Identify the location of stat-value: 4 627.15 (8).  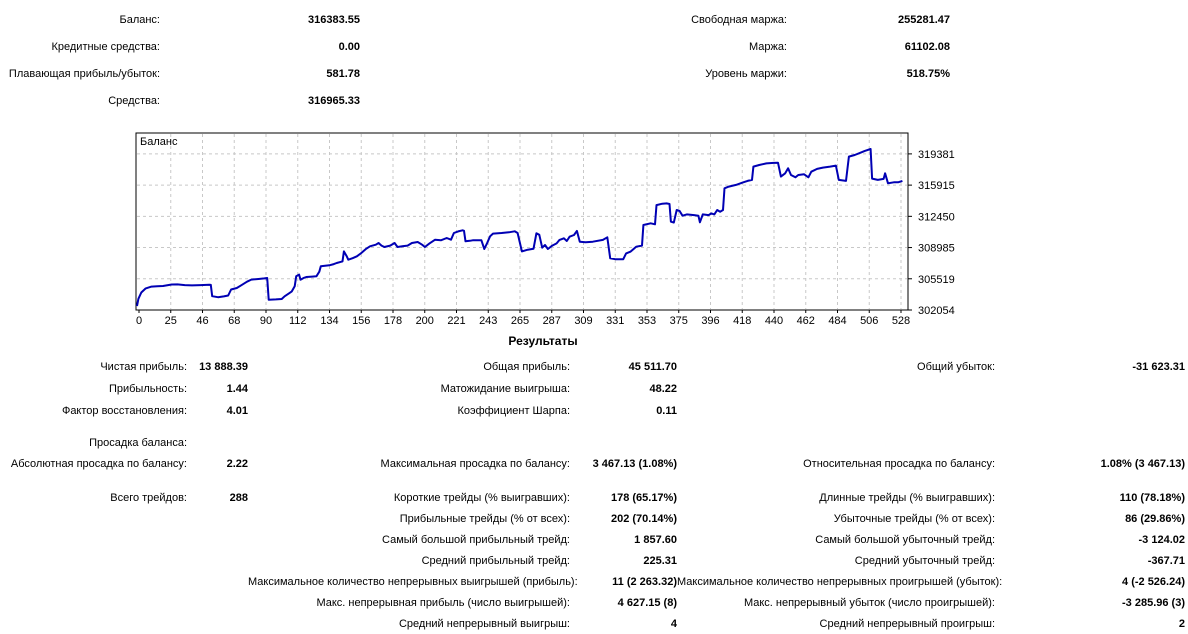
(647, 602).